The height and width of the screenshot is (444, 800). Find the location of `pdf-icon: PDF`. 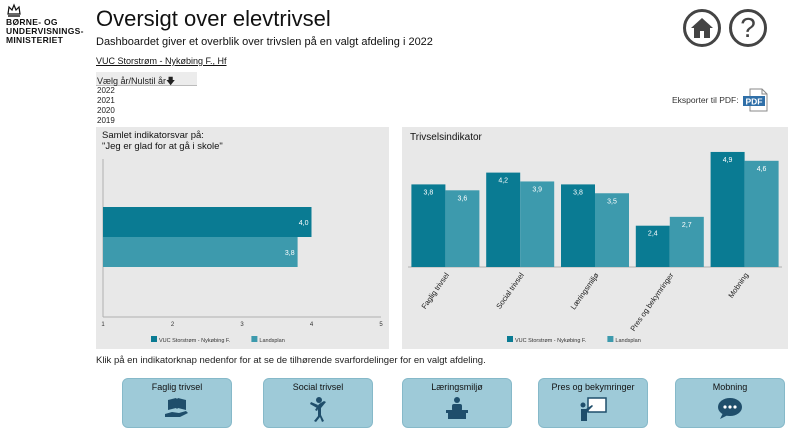

pdf-icon: PDF is located at coordinates (756, 100).